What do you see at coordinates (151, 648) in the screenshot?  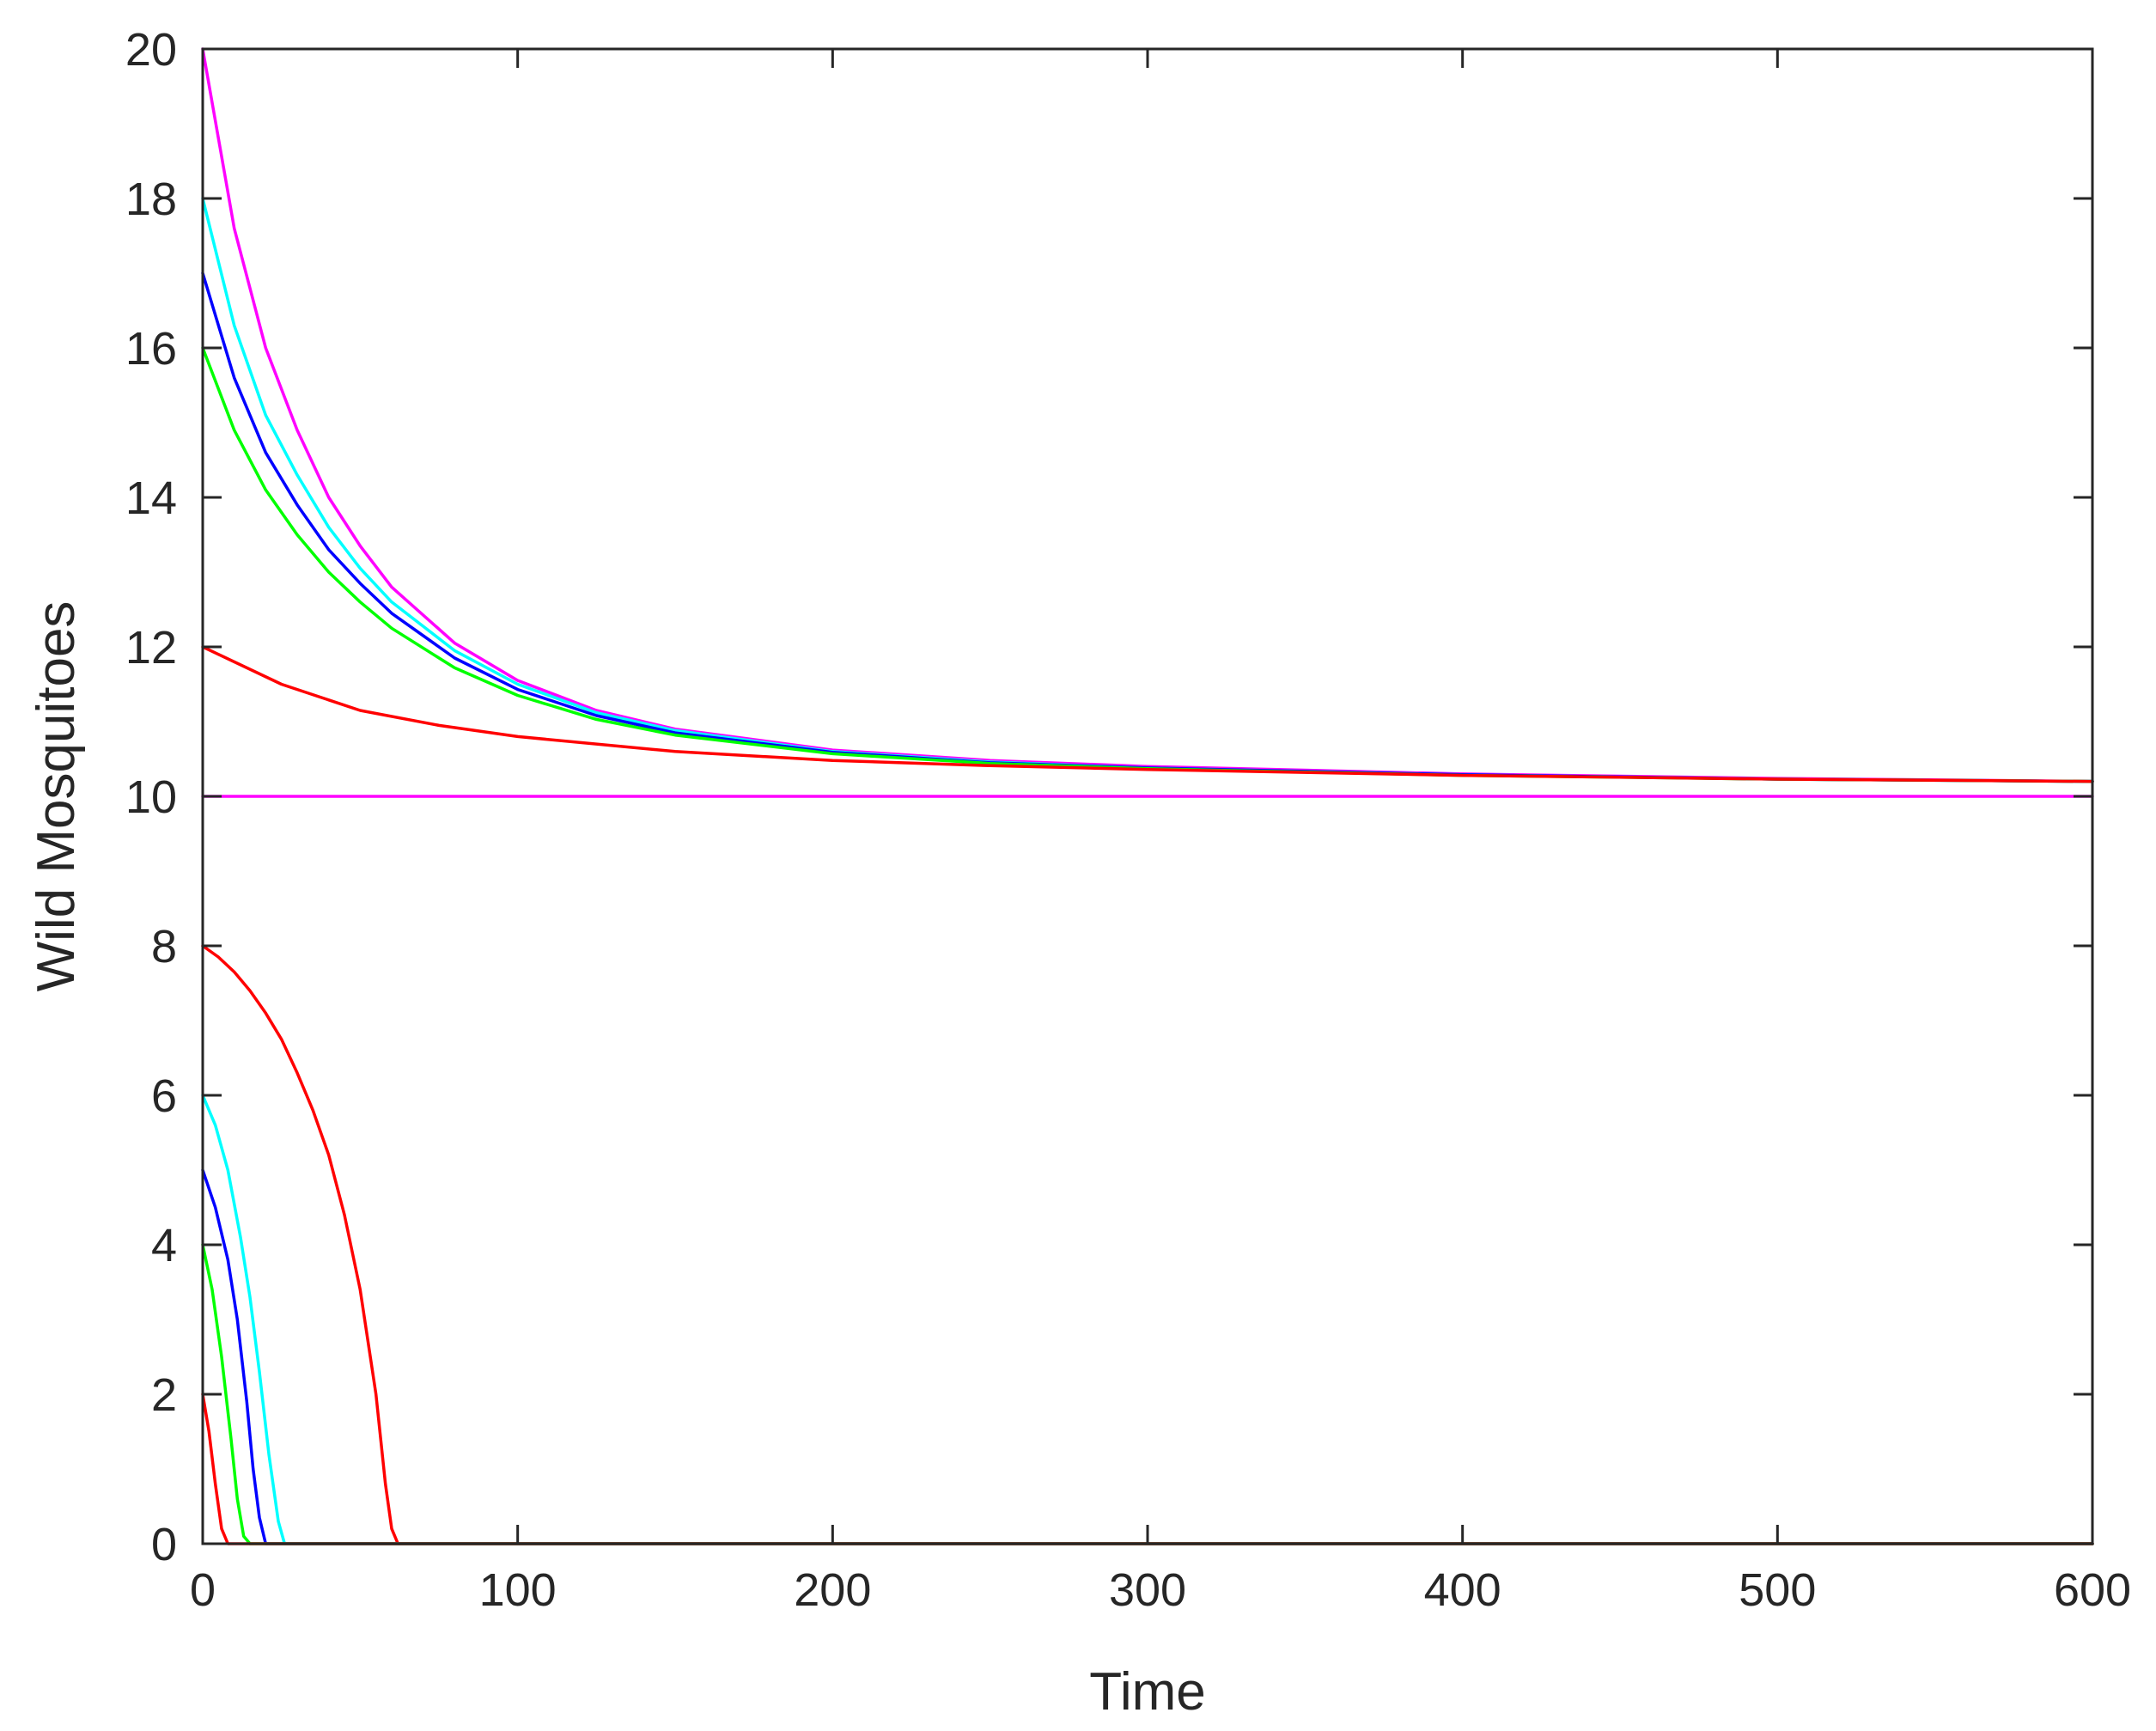 I see `y-tick-label: 12` at bounding box center [151, 648].